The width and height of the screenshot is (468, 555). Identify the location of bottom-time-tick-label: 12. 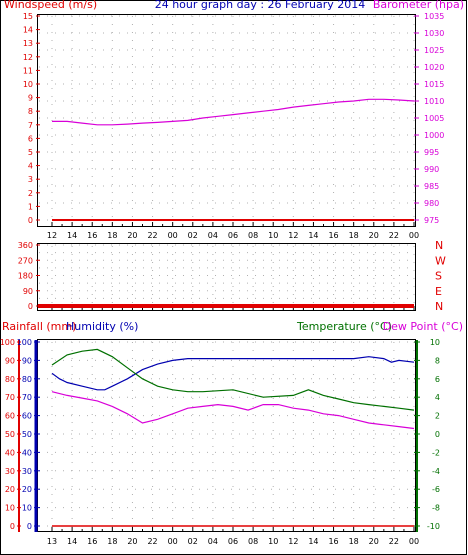
(293, 541).